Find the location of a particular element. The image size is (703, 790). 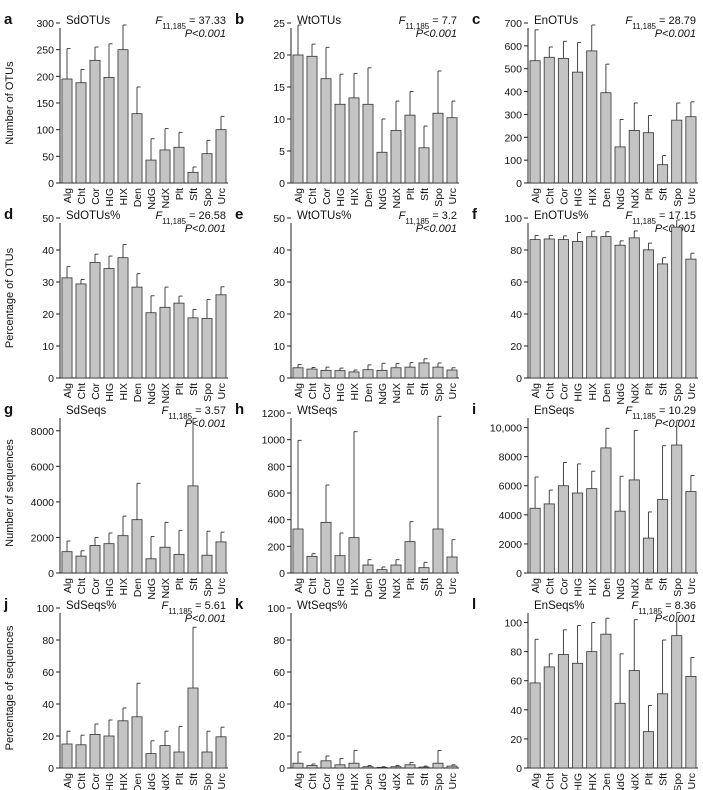

y-tick-label: 300 is located at coordinates (45, 24).